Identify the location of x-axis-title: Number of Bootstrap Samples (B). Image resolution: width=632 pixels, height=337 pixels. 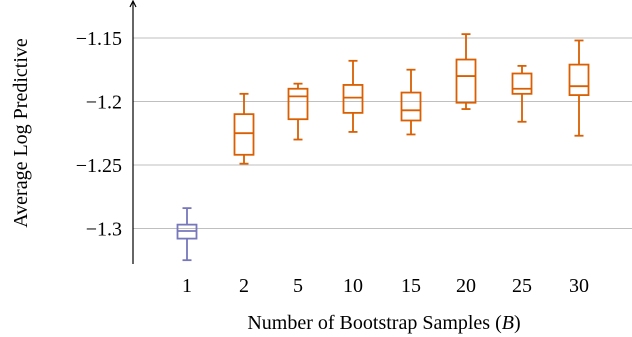
(383, 323).